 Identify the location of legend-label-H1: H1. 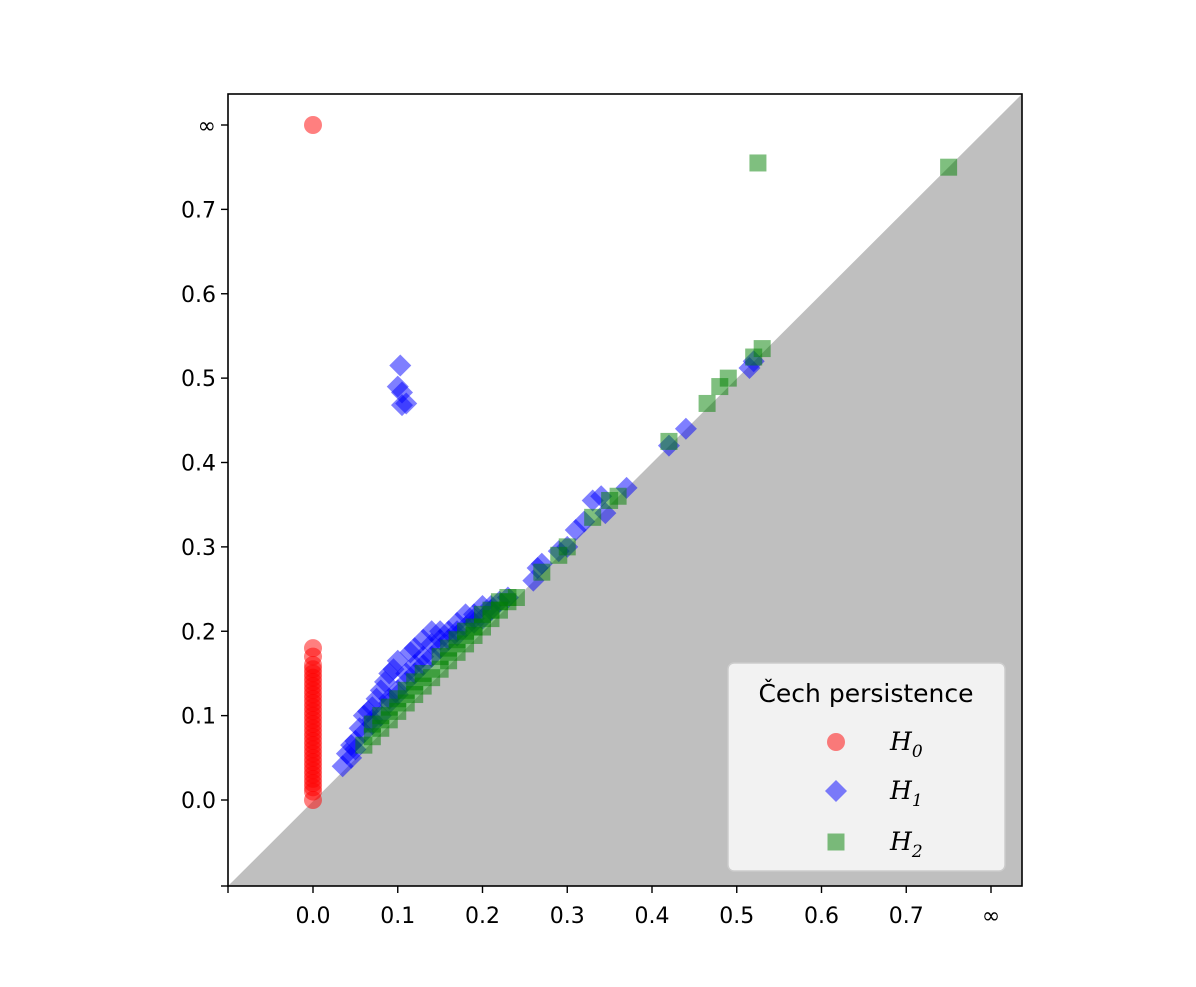
(906, 793).